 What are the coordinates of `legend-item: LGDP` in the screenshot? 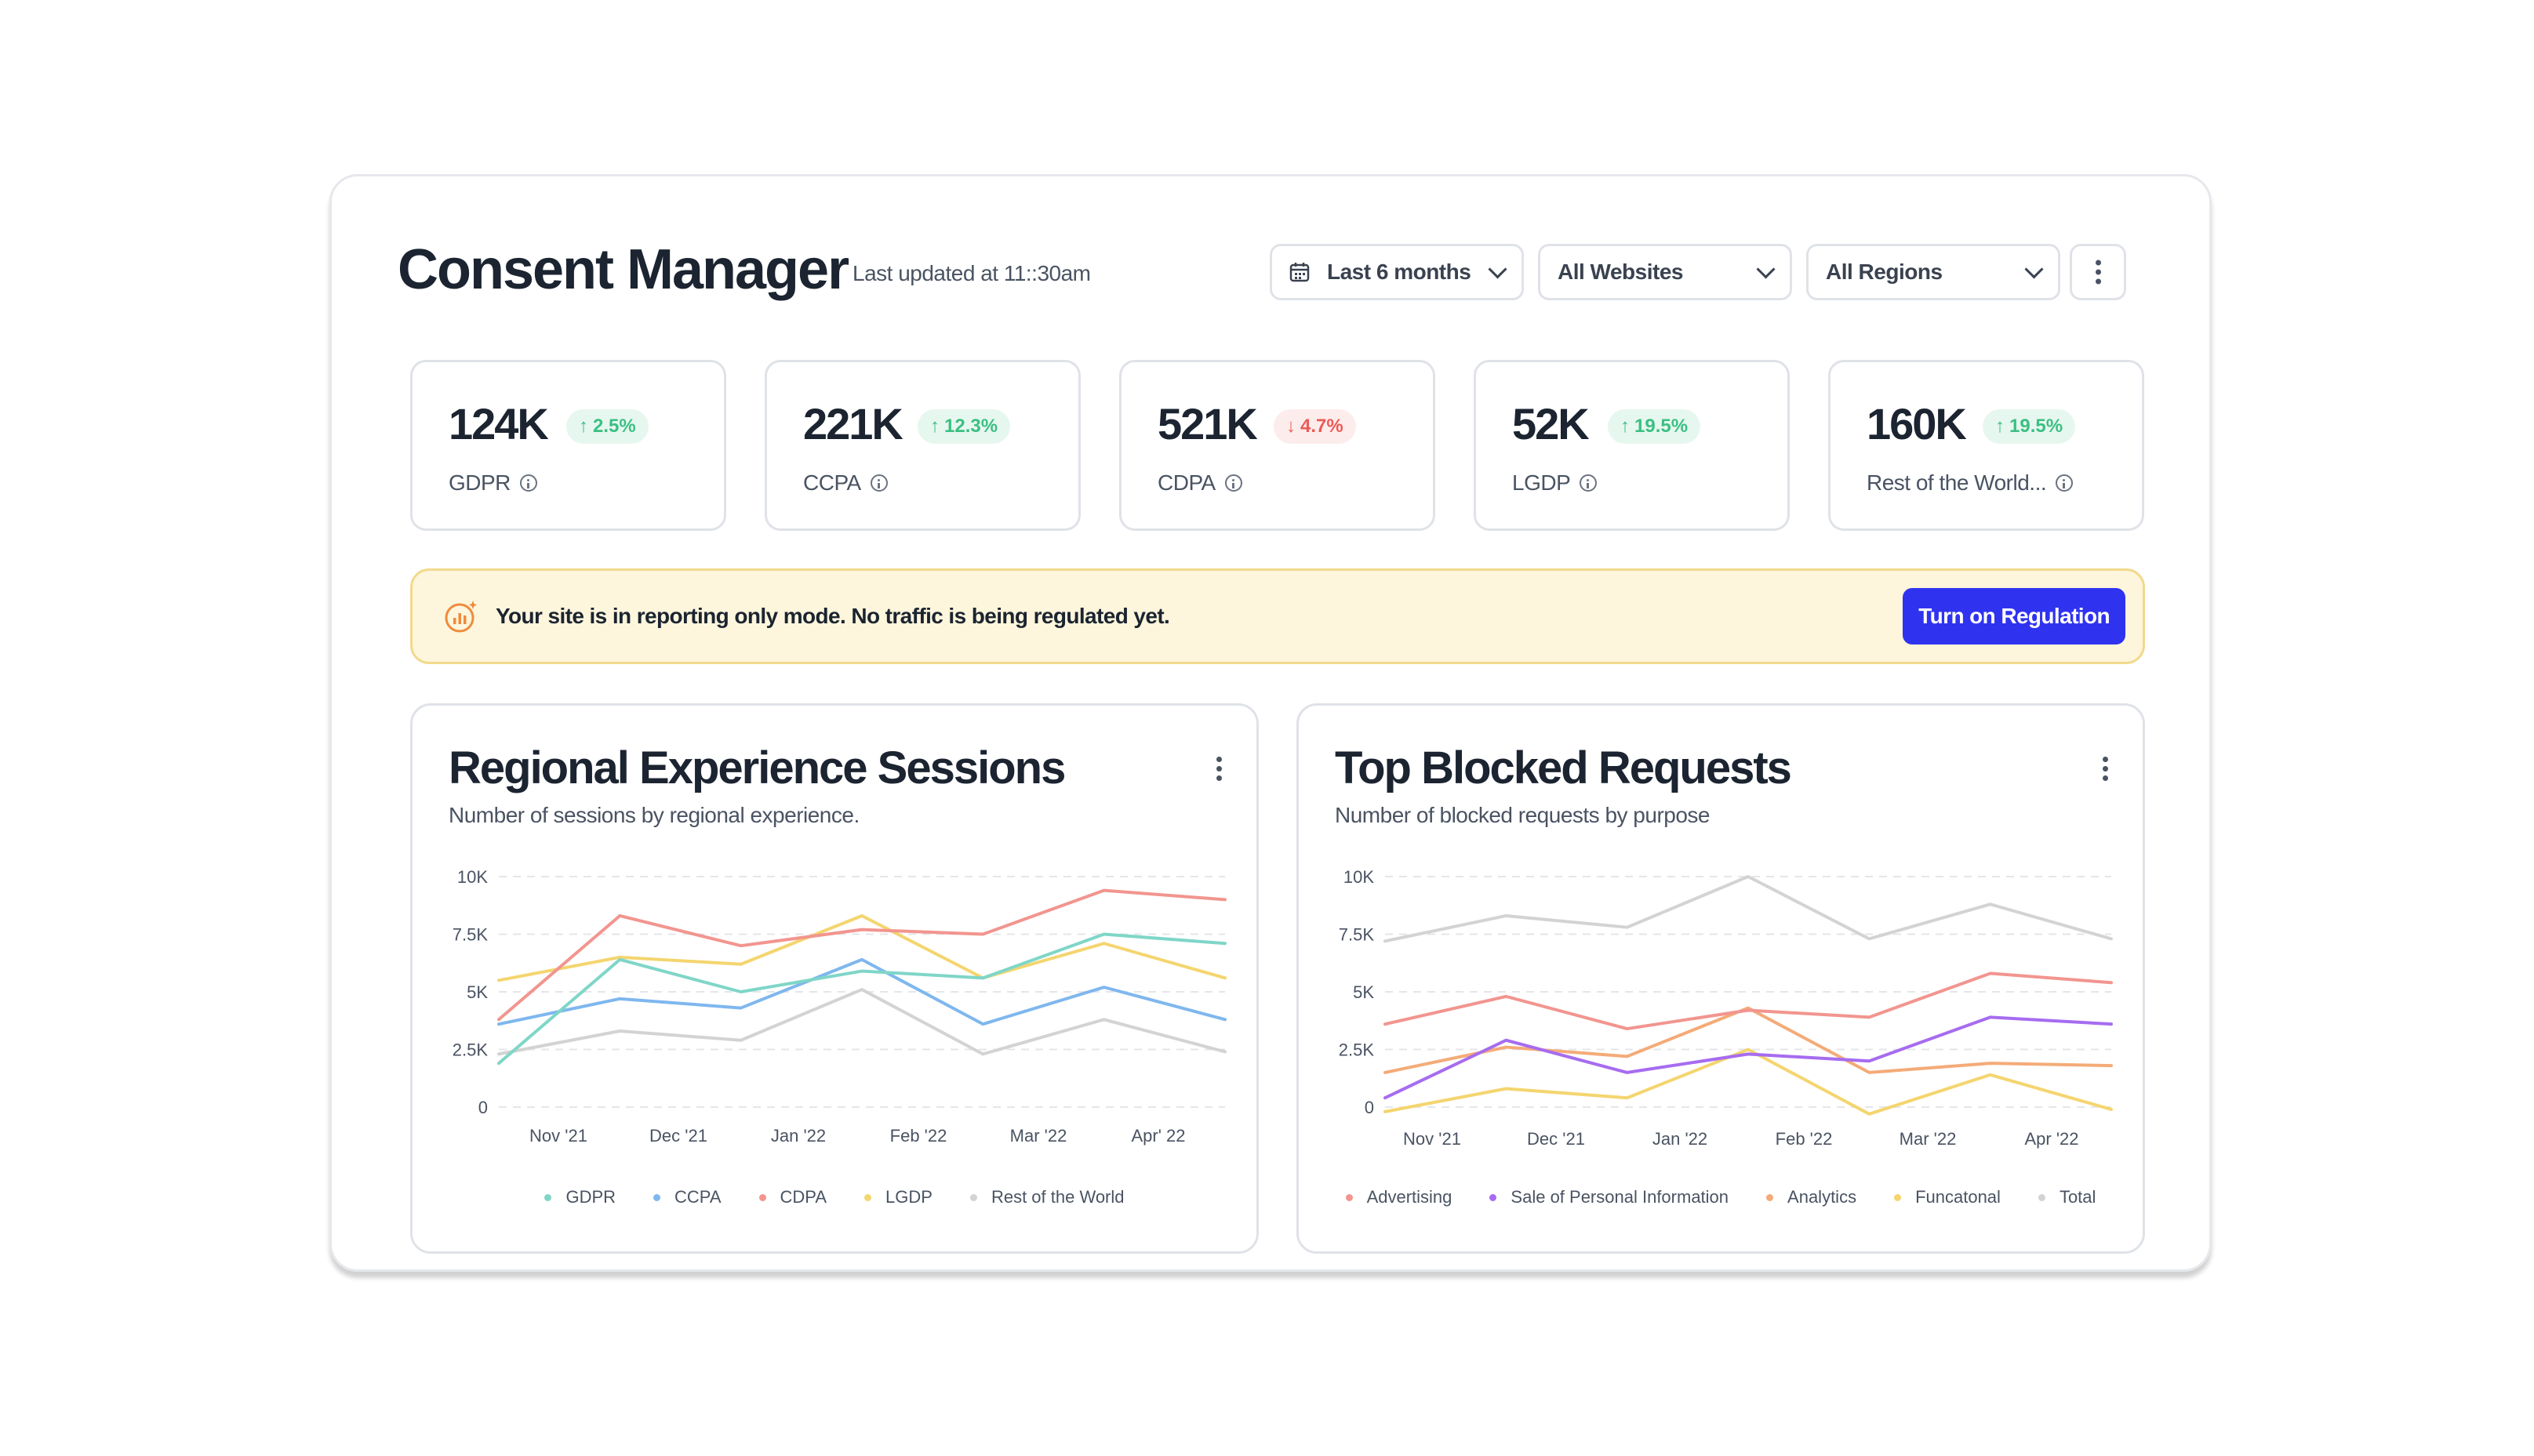 It's located at (898, 1197).